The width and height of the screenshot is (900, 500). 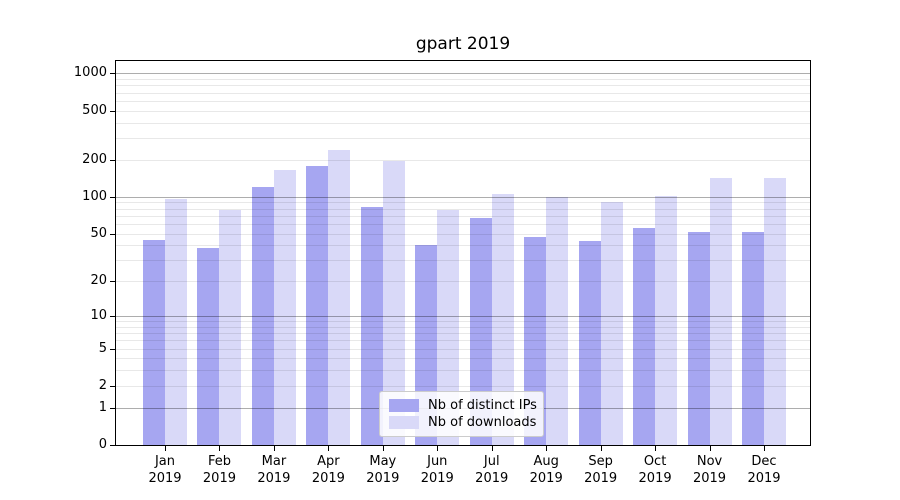 I want to click on x-tick-label: Jun 2019, so click(x=437, y=470).